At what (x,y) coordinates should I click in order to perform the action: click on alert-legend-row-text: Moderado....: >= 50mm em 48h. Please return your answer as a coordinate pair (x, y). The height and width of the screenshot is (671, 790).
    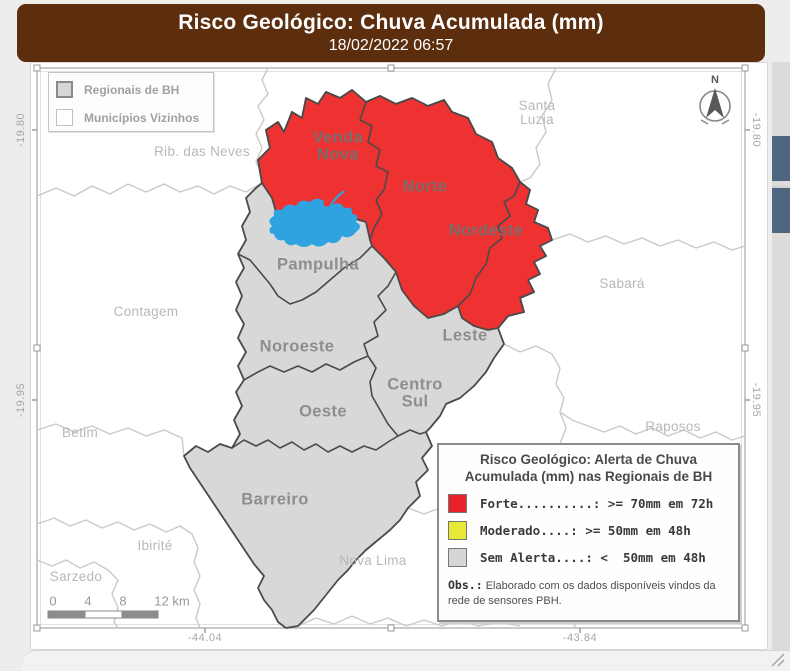
    Looking at the image, I should click on (585, 530).